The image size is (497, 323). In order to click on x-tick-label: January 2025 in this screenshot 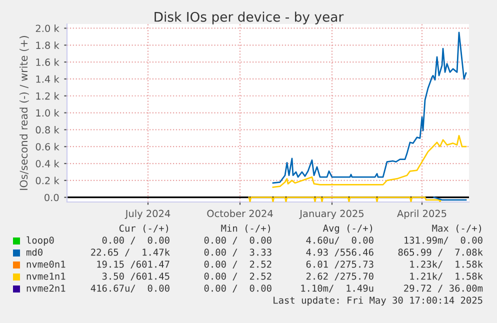, I will do `click(331, 215)`.